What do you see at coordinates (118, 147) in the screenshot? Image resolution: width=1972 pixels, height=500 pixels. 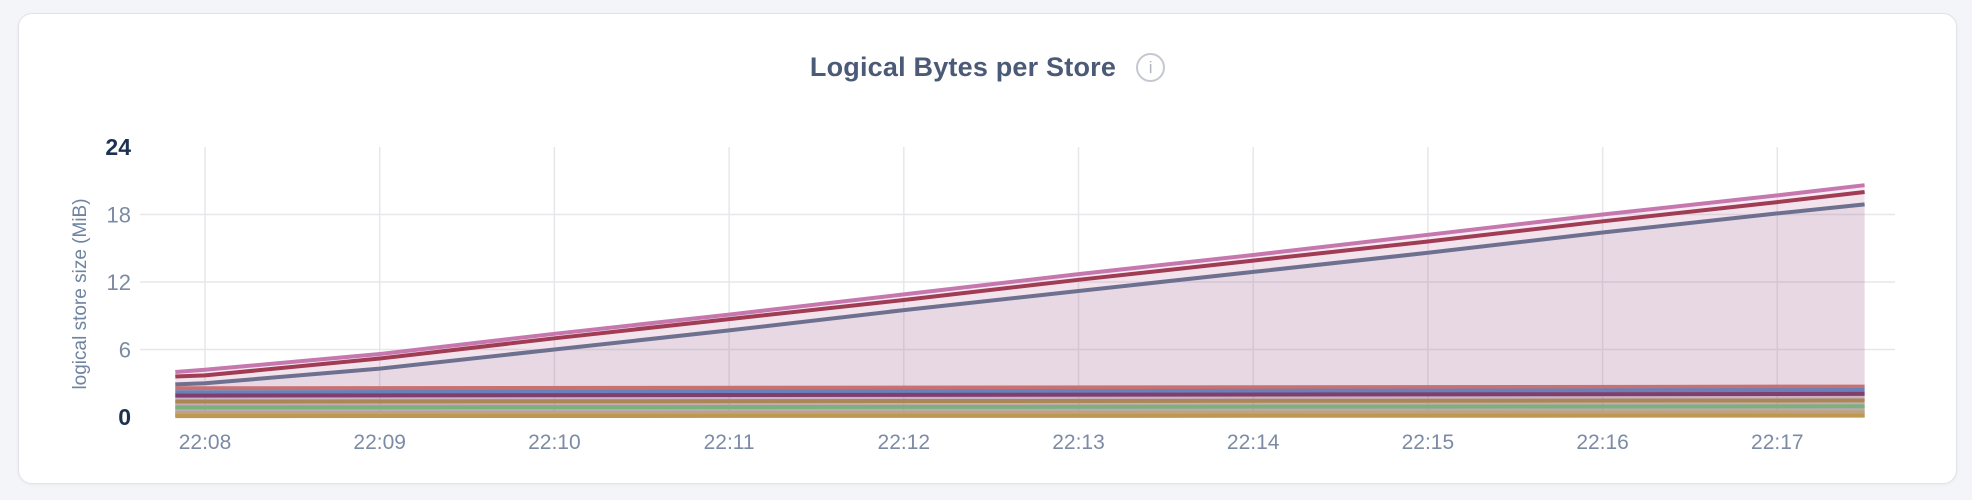 I see `y-tick-label: 24` at bounding box center [118, 147].